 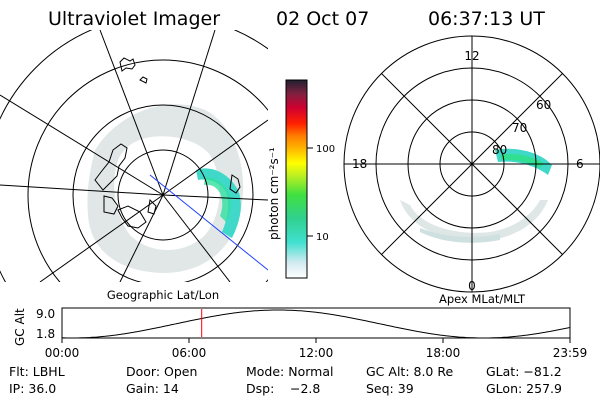 What do you see at coordinates (163, 295) in the screenshot?
I see `left-panel-label: Geographic Lat/Lon` at bounding box center [163, 295].